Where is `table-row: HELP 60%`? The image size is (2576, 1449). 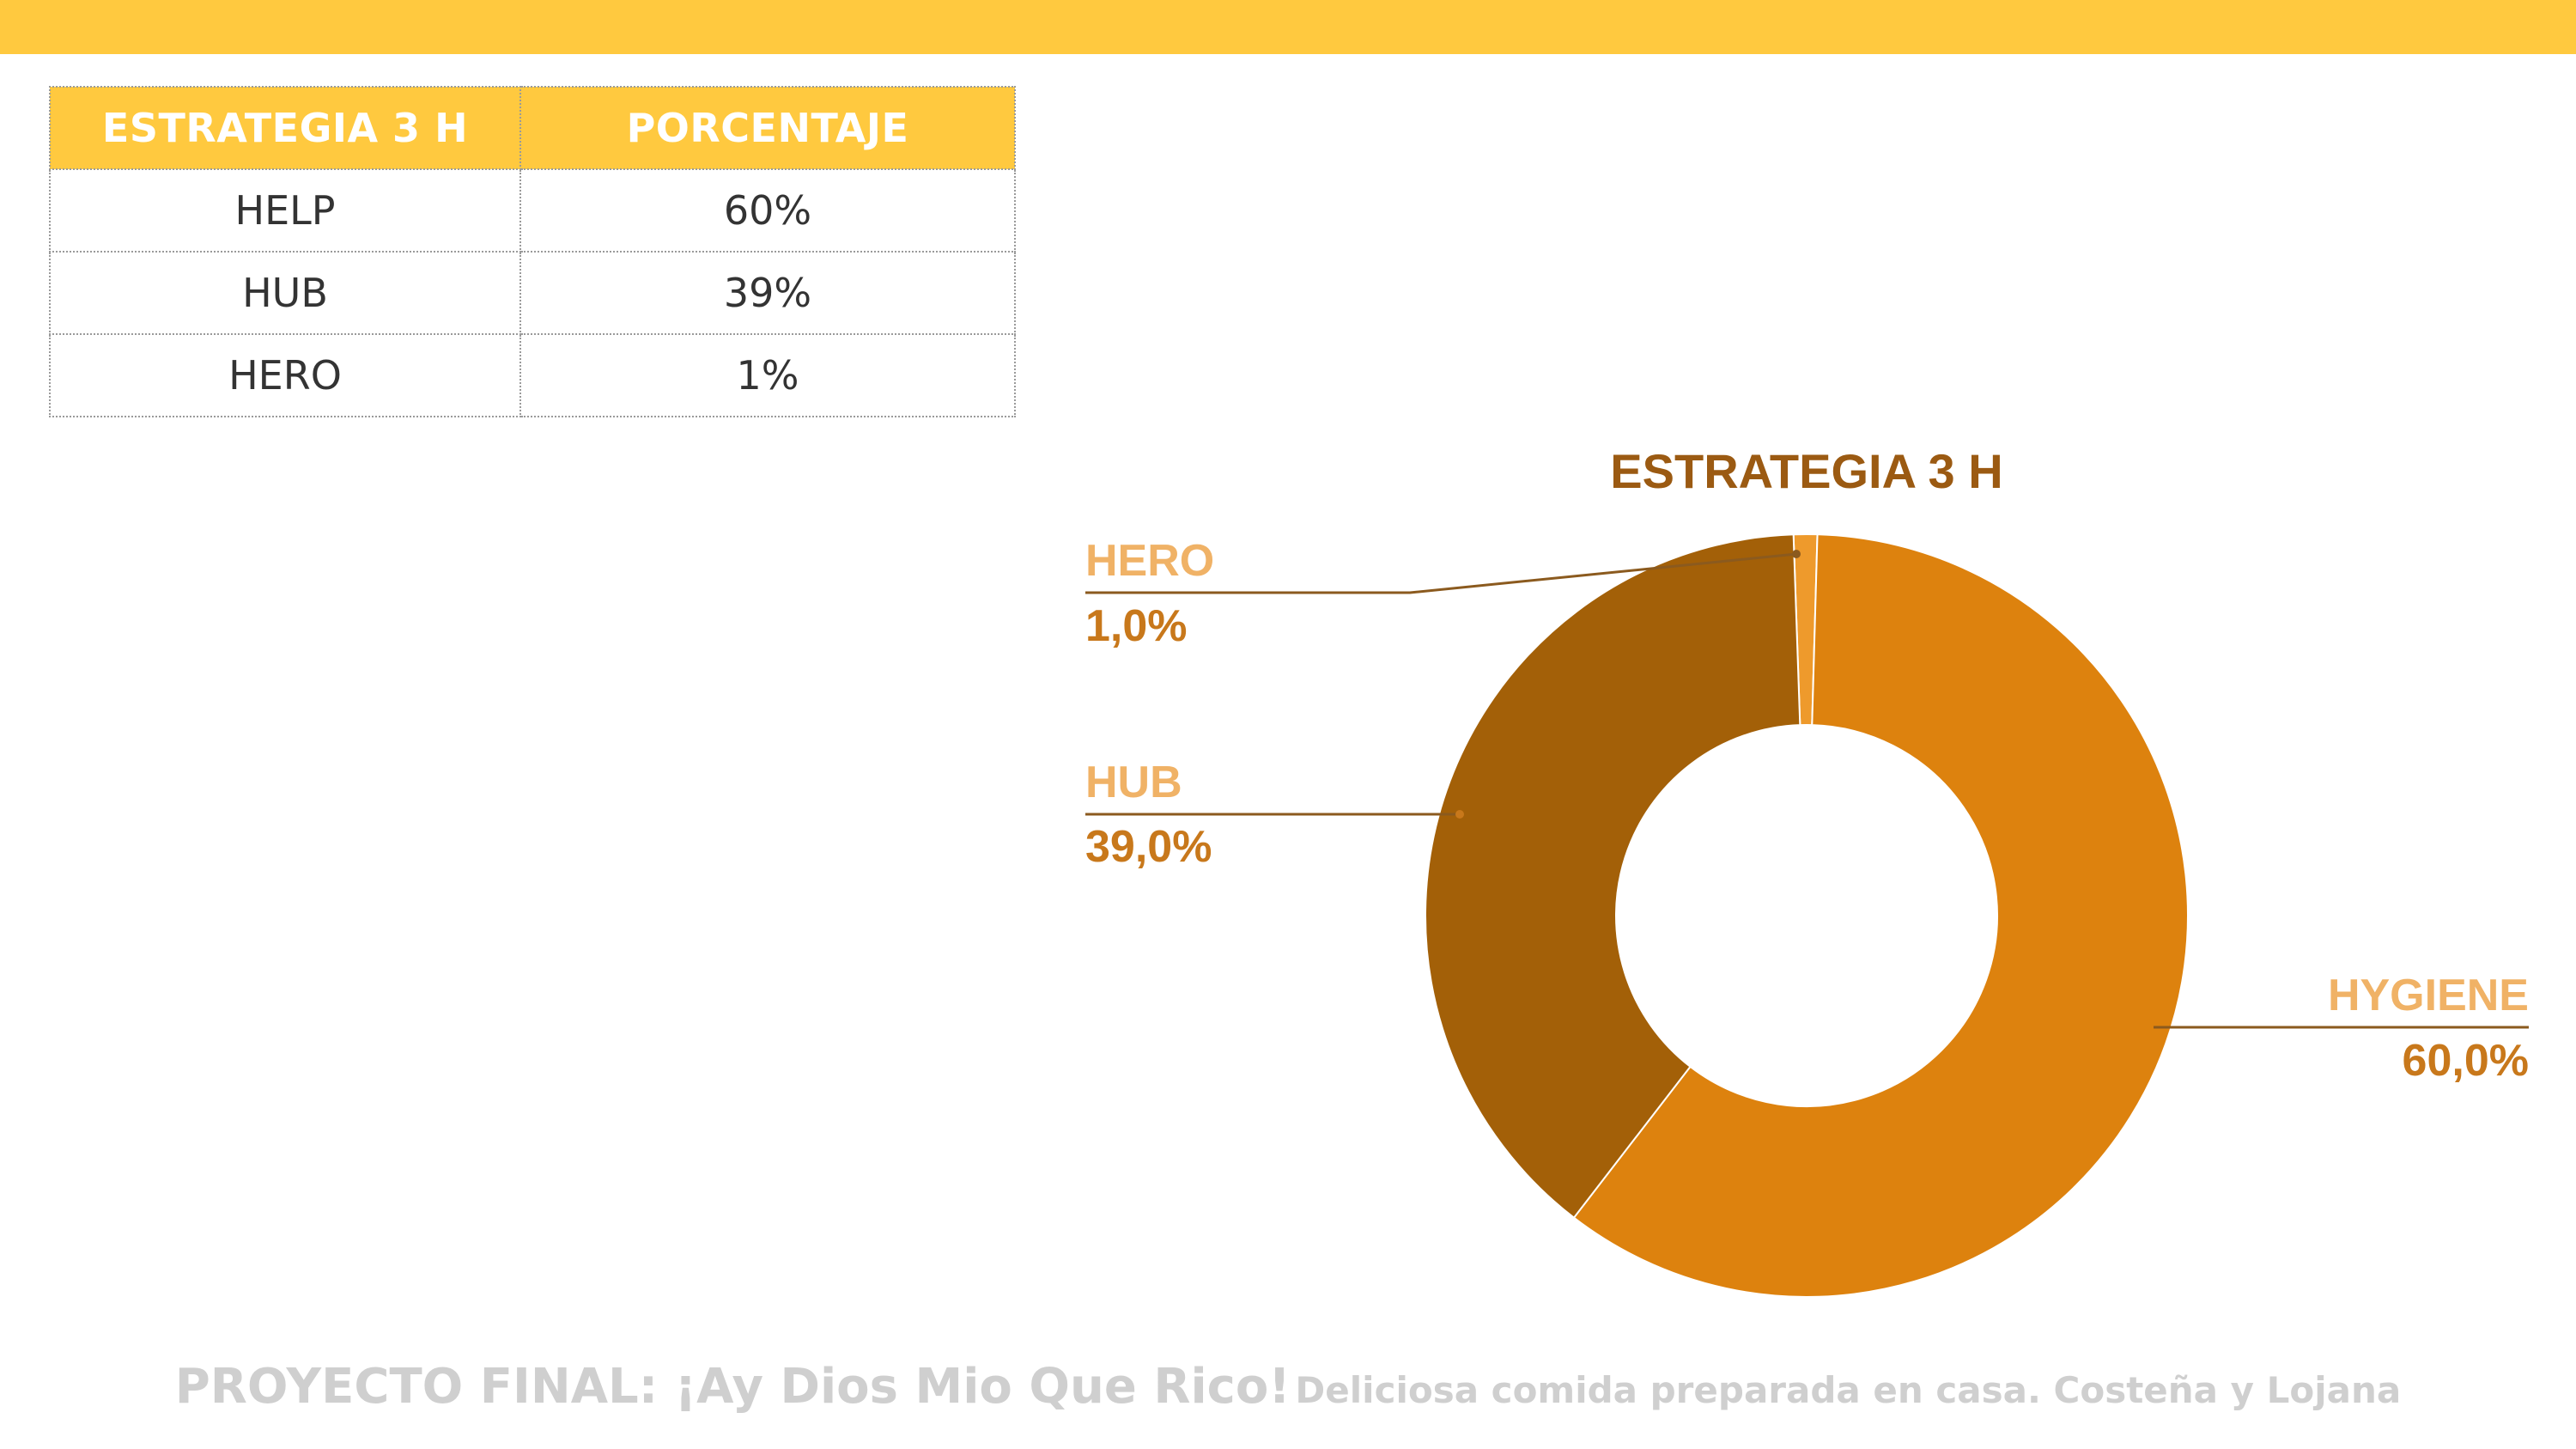
table-row: HELP 60% is located at coordinates (532, 210).